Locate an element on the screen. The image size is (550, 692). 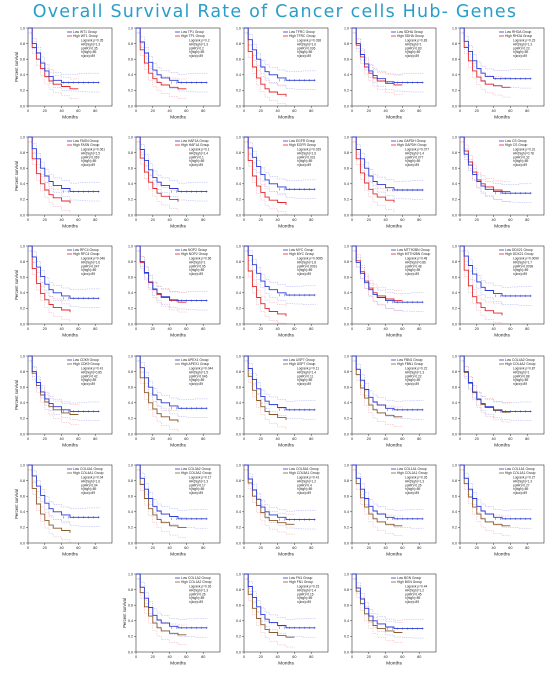
y-axis-label: Percent survival is located at coordinates (16, 67).